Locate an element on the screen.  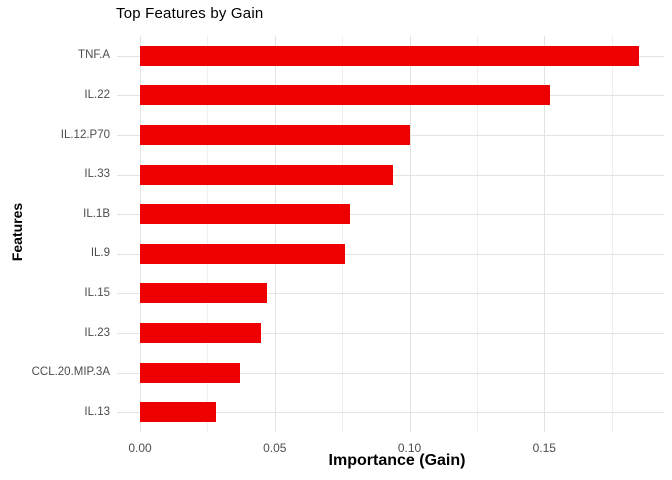
y-tick-label: IL.33 is located at coordinates (97, 174).